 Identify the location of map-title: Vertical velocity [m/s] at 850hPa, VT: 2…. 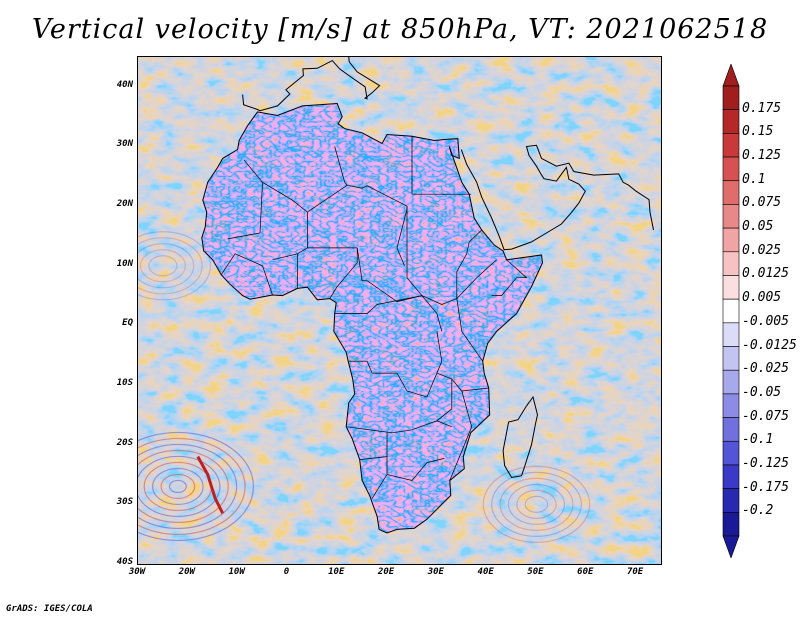
(400, 29).